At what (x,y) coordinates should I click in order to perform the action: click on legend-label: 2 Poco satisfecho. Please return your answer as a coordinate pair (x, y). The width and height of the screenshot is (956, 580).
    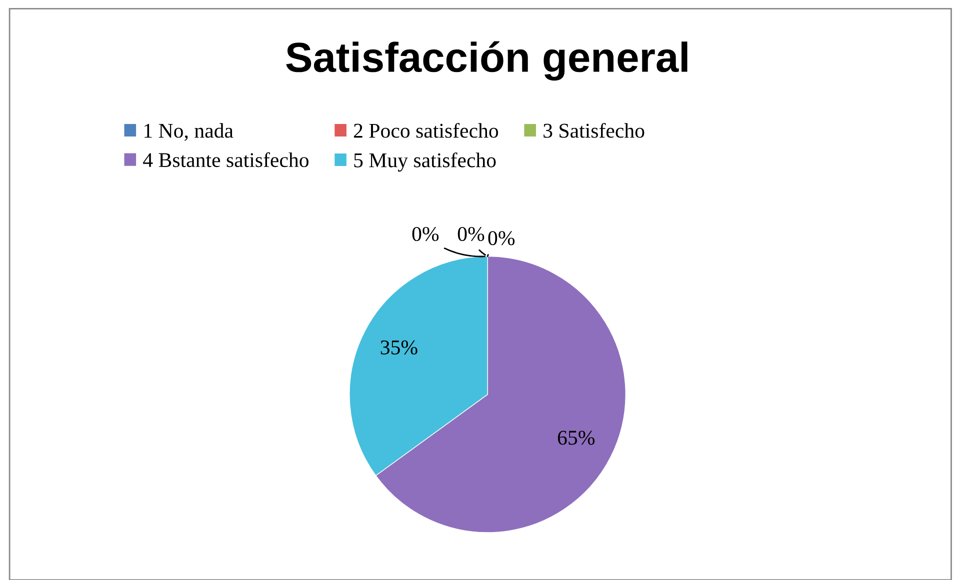
    Looking at the image, I should click on (426, 130).